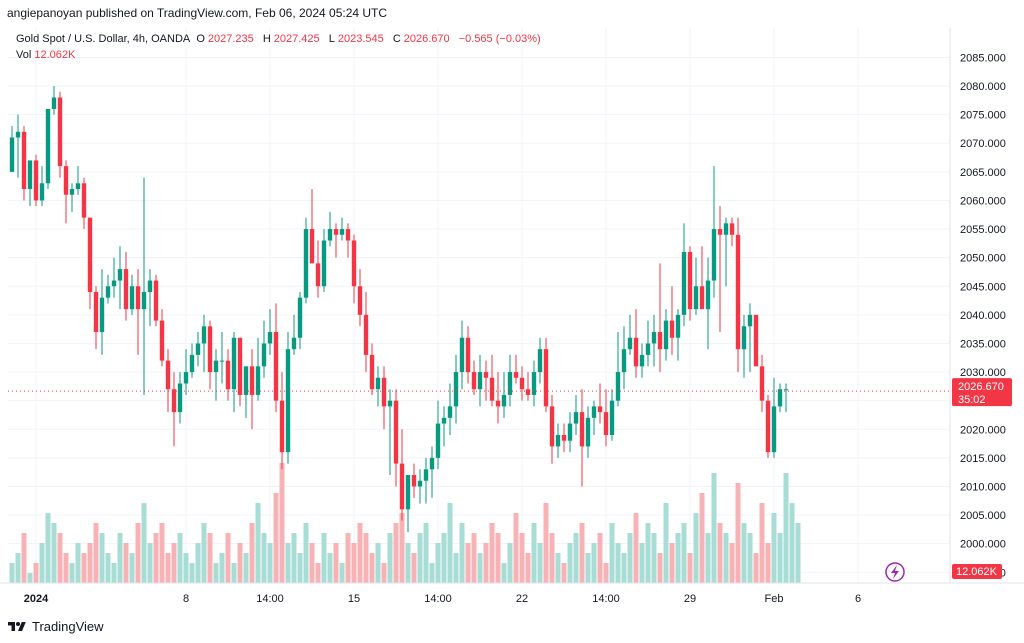  Describe the element at coordinates (396, 39) in the screenshot. I see `close-label: C` at that location.